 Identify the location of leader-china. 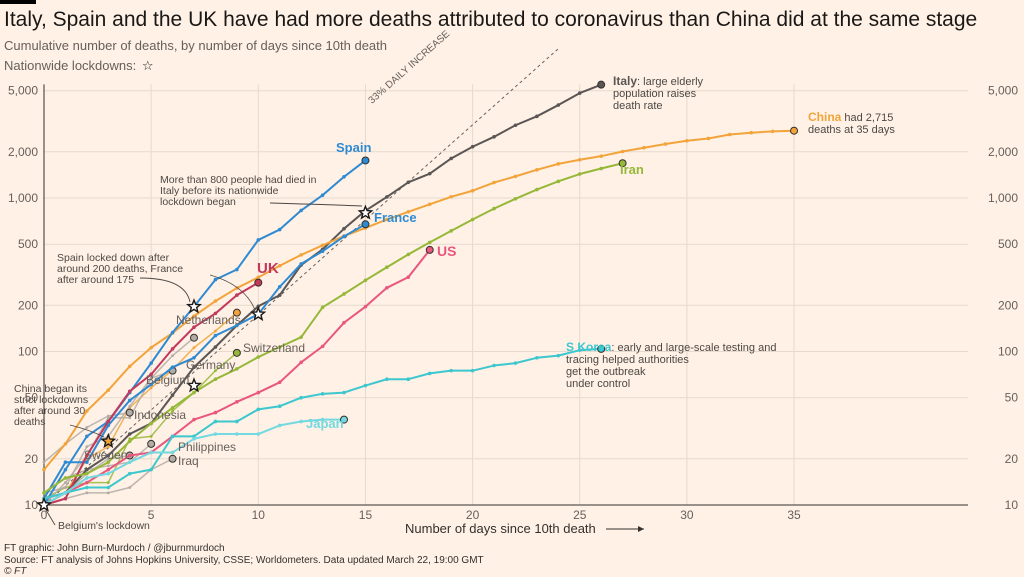
(87, 431).